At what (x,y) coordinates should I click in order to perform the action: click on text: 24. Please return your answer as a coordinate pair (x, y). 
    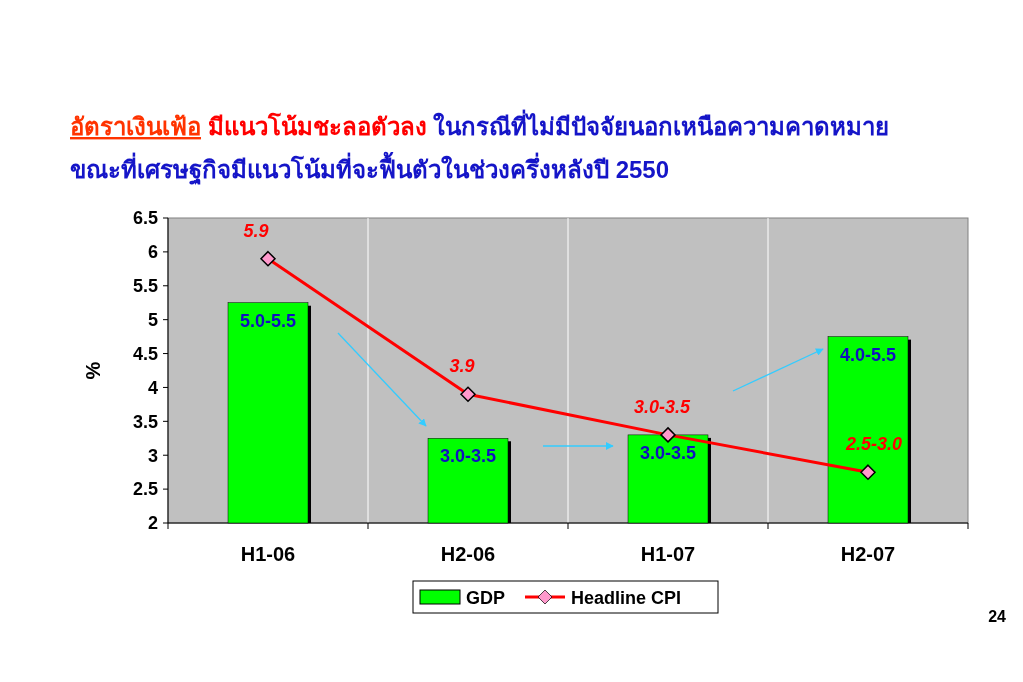
    Looking at the image, I should click on (997, 616).